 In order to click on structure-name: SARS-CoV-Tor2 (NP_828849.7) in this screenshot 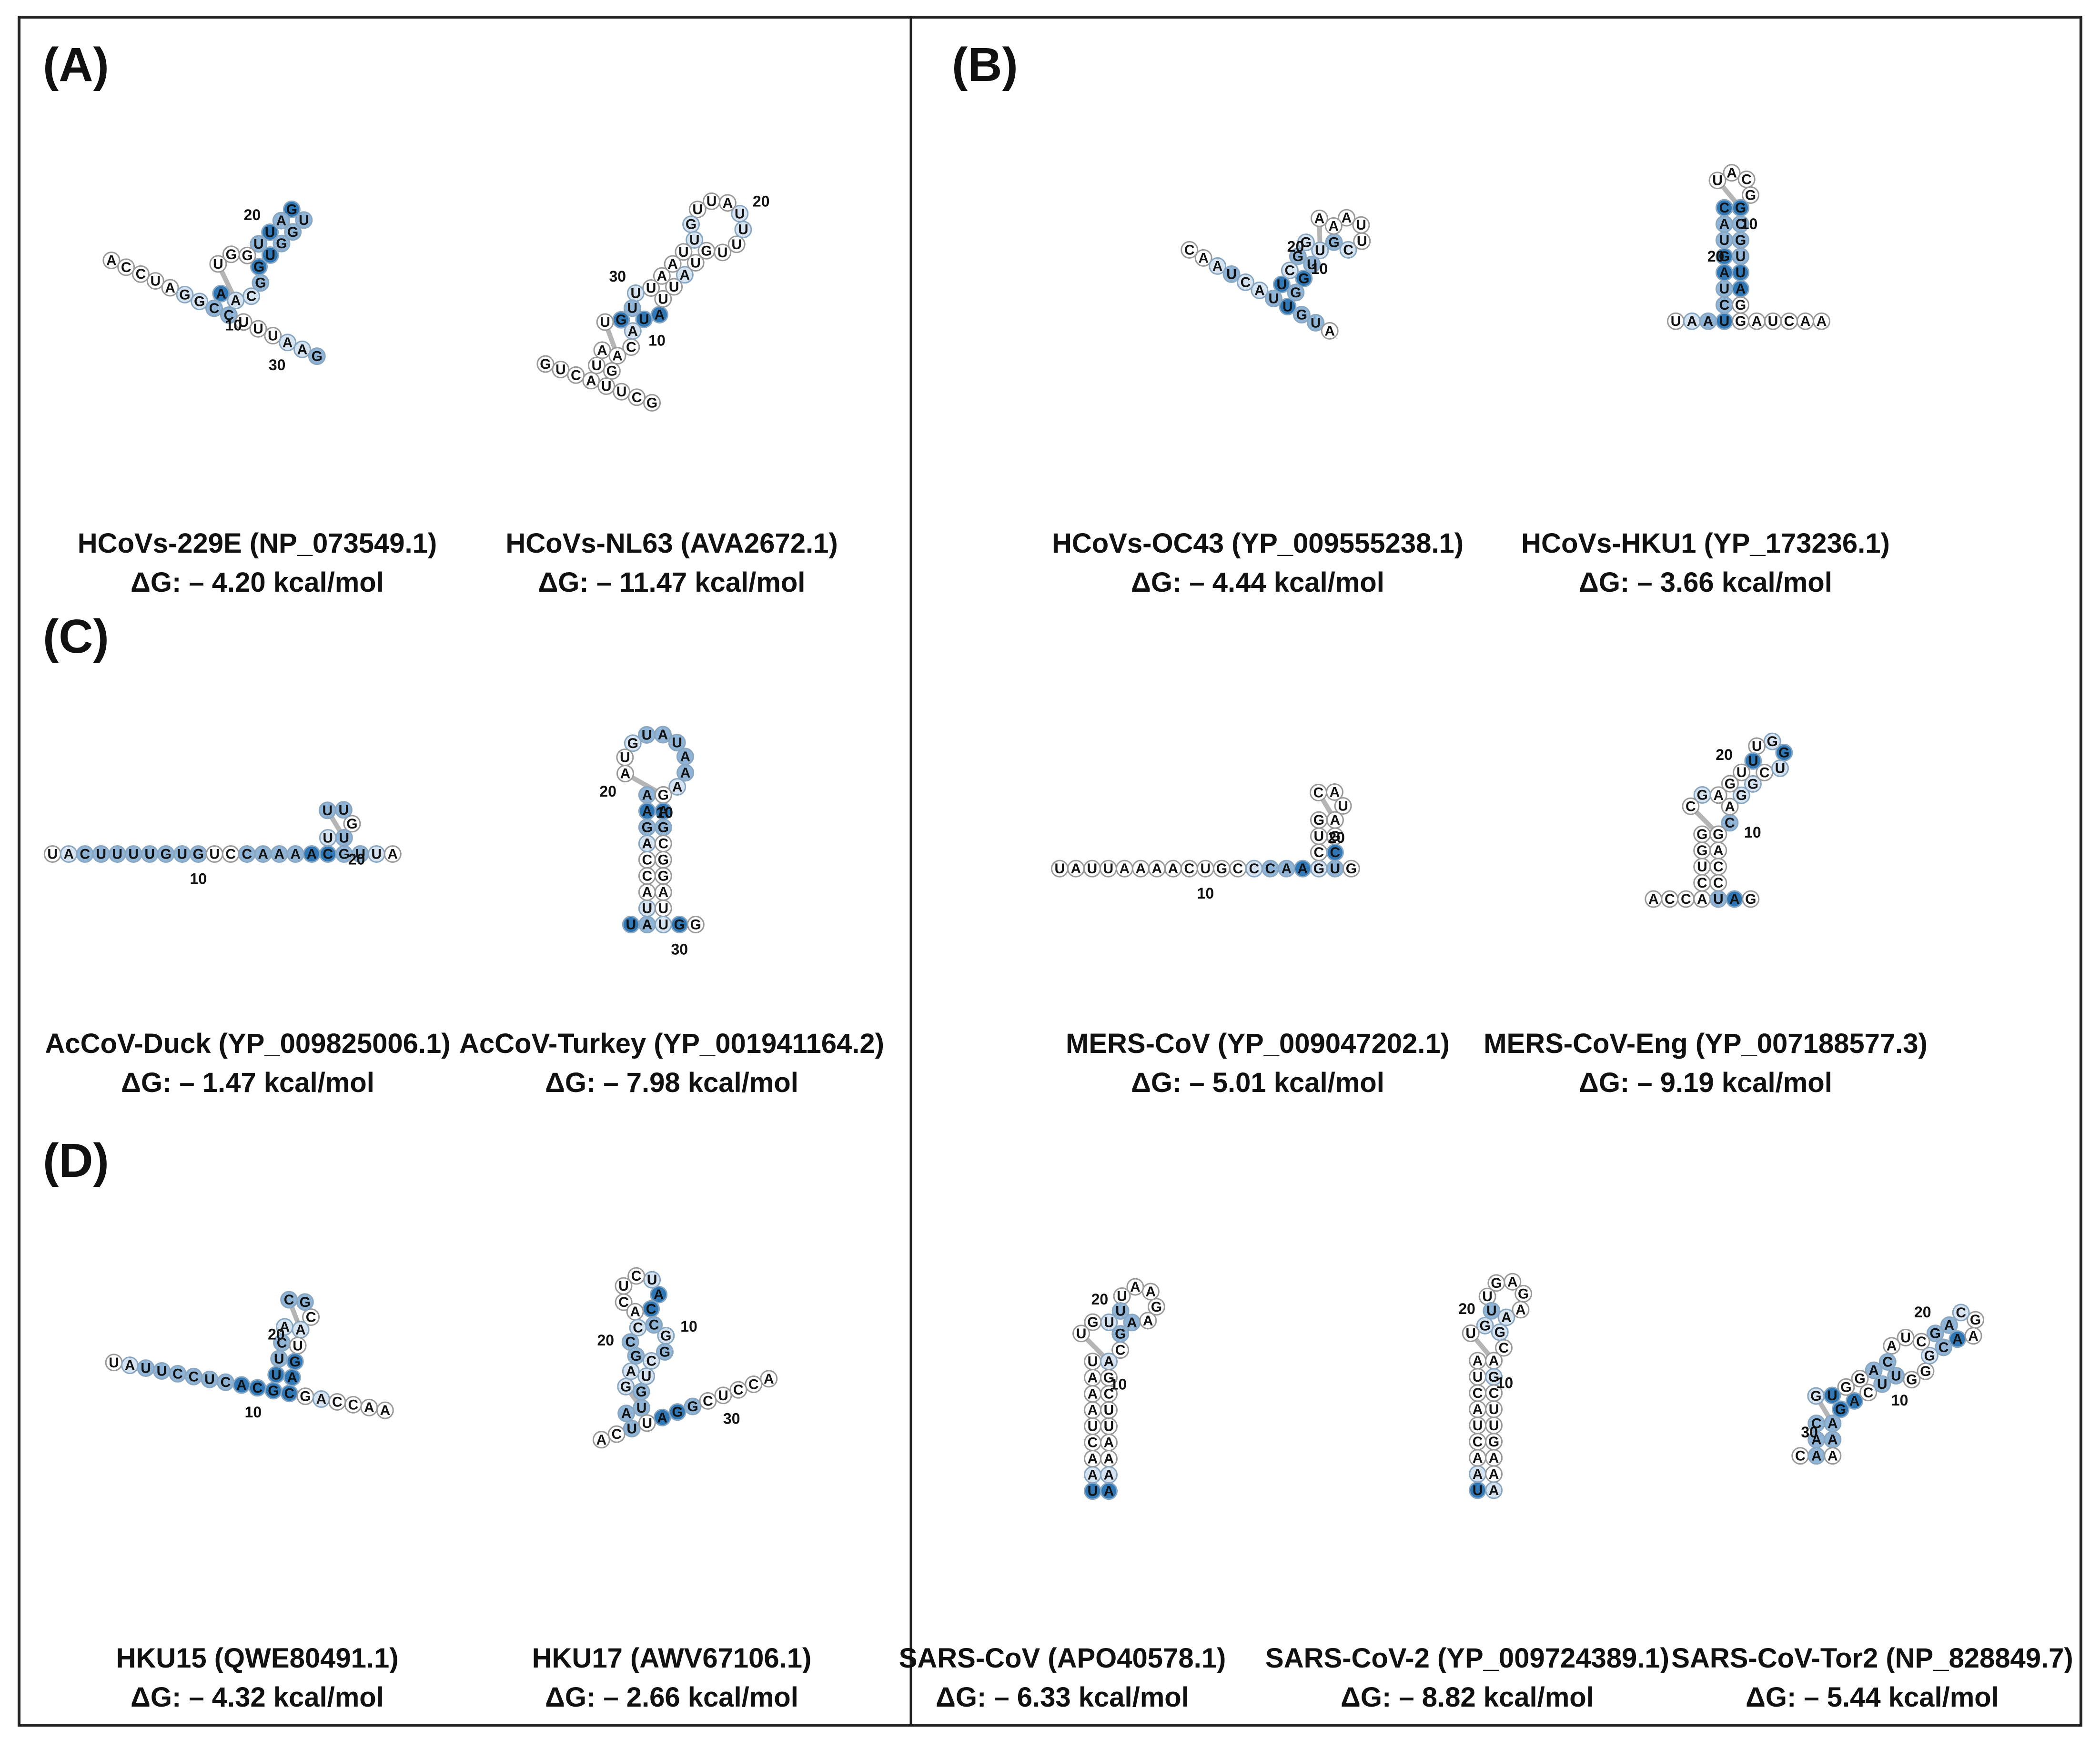, I will do `click(1872, 1658)`.